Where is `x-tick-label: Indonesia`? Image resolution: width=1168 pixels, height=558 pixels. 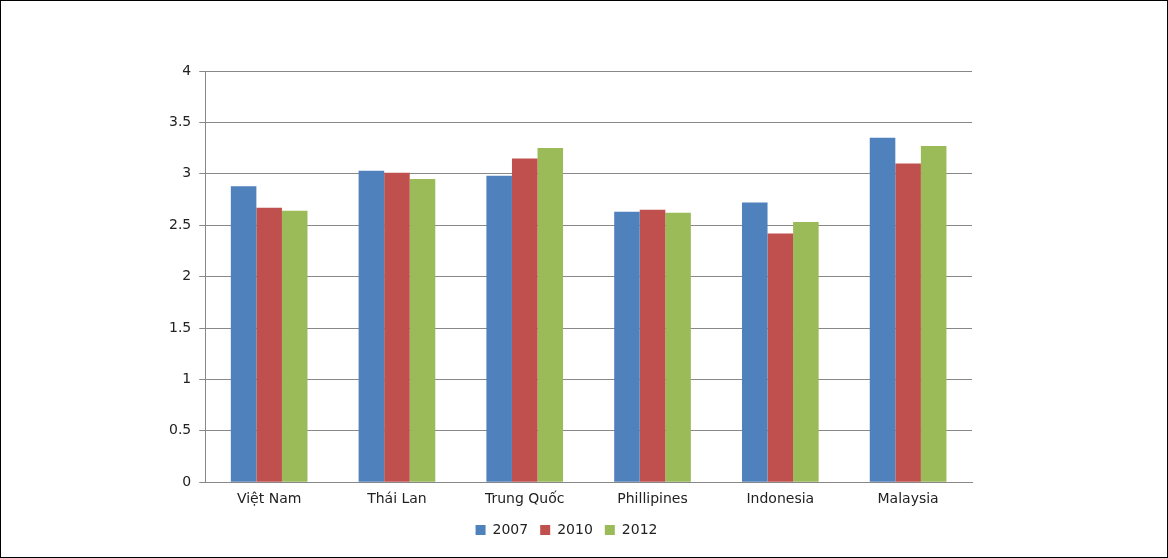 x-tick-label: Indonesia is located at coordinates (780, 498).